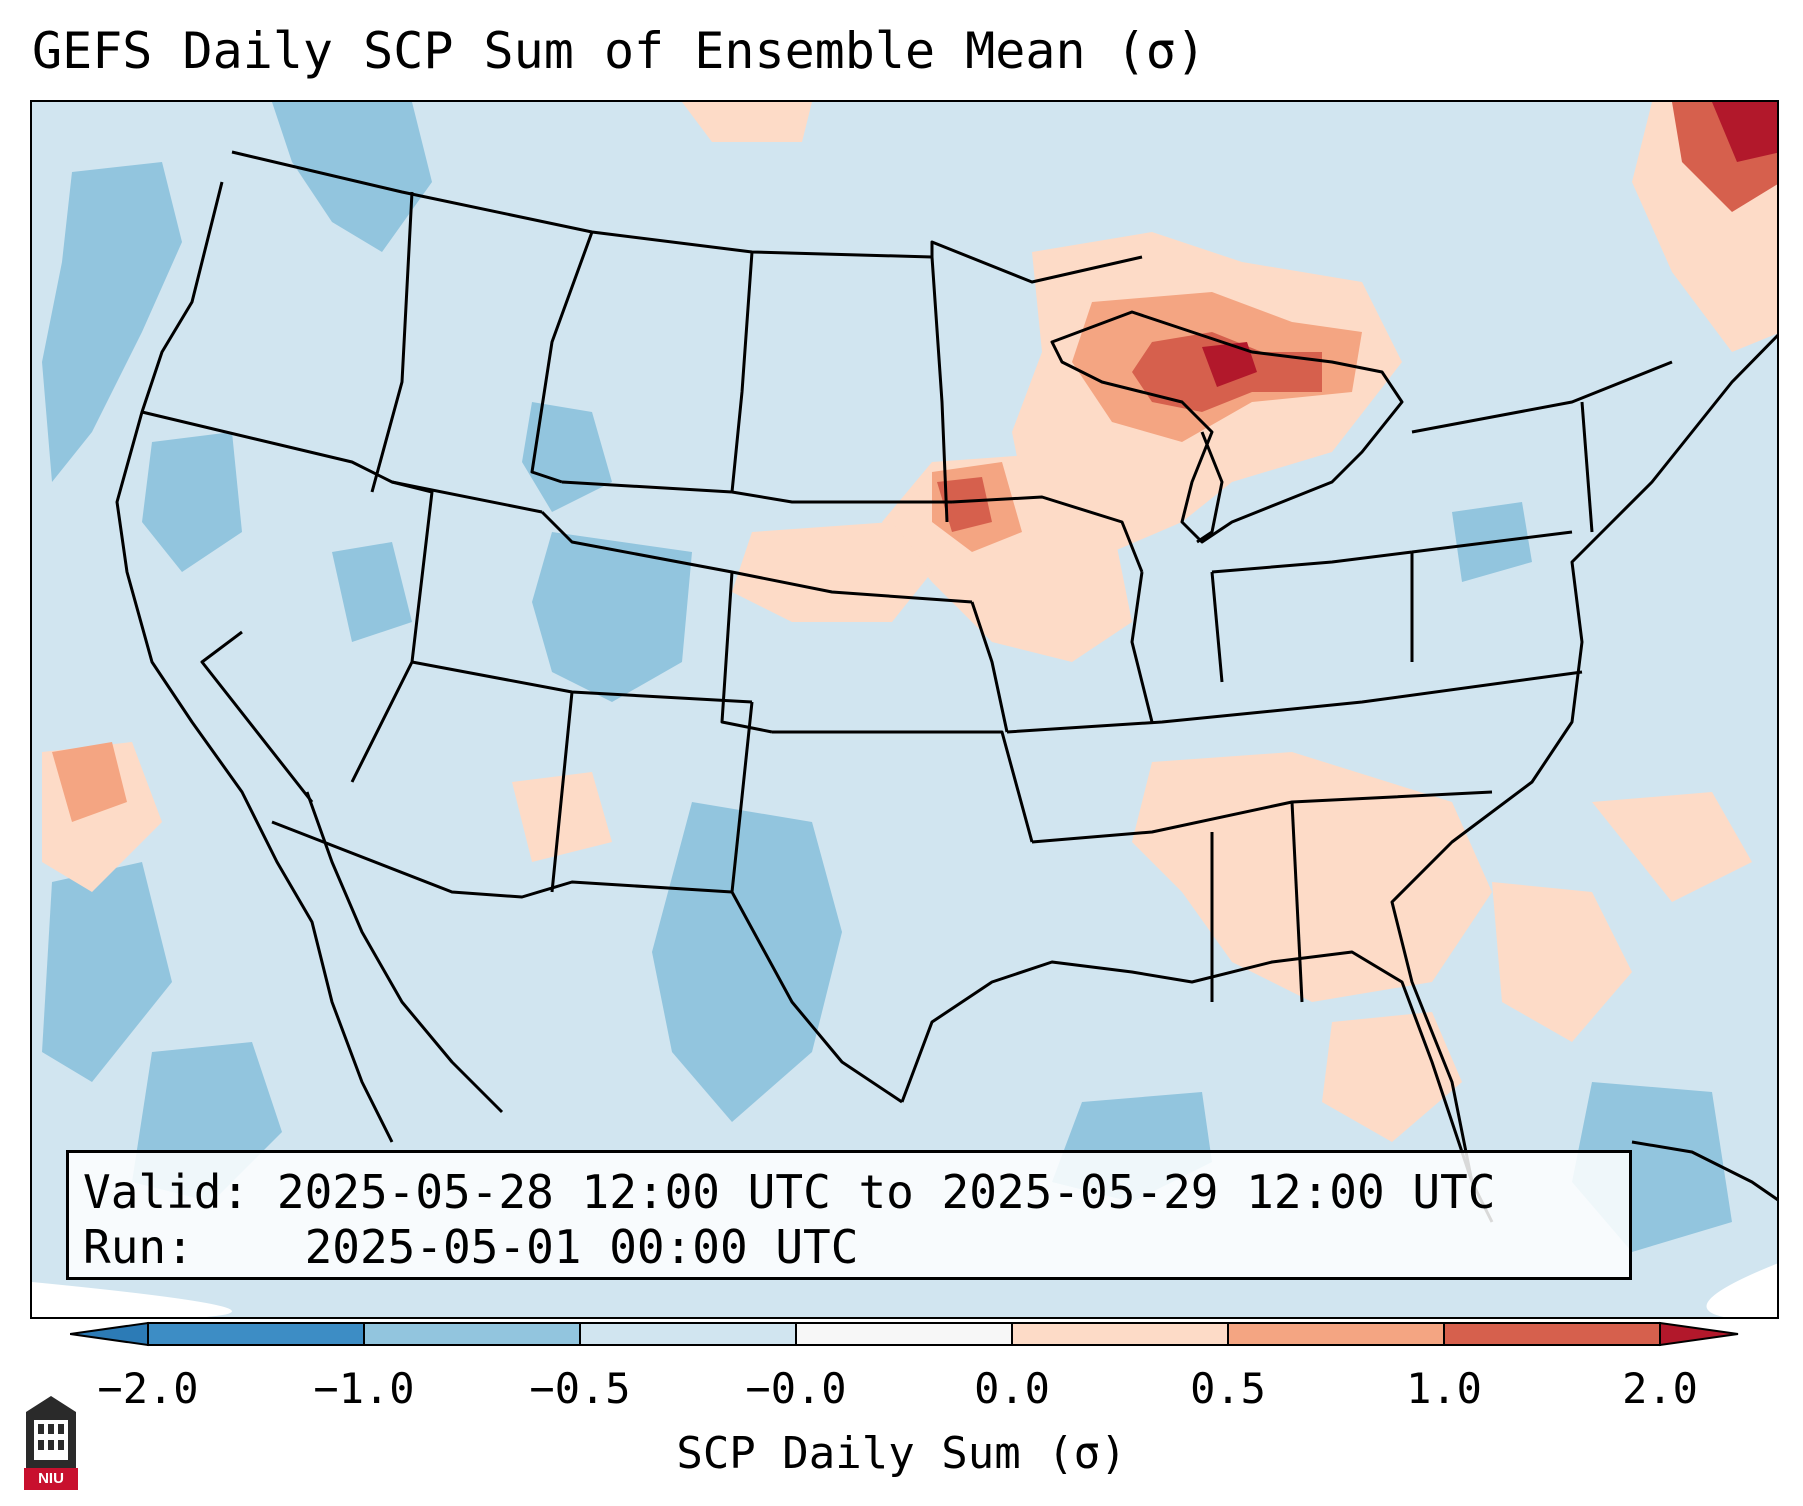 This screenshot has width=1803, height=1506. Describe the element at coordinates (1012, 1388) in the screenshot. I see `colorbar-tick-label: 0.0` at that location.